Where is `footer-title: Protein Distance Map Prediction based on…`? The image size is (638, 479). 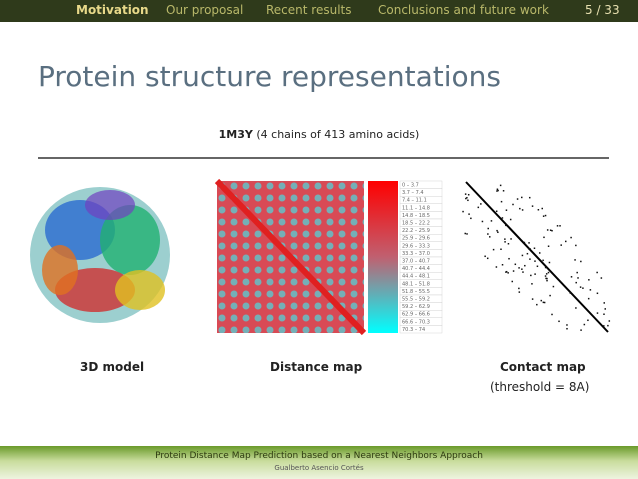
footer-title: Protein Distance Map Prediction based on… is located at coordinates (319, 456).